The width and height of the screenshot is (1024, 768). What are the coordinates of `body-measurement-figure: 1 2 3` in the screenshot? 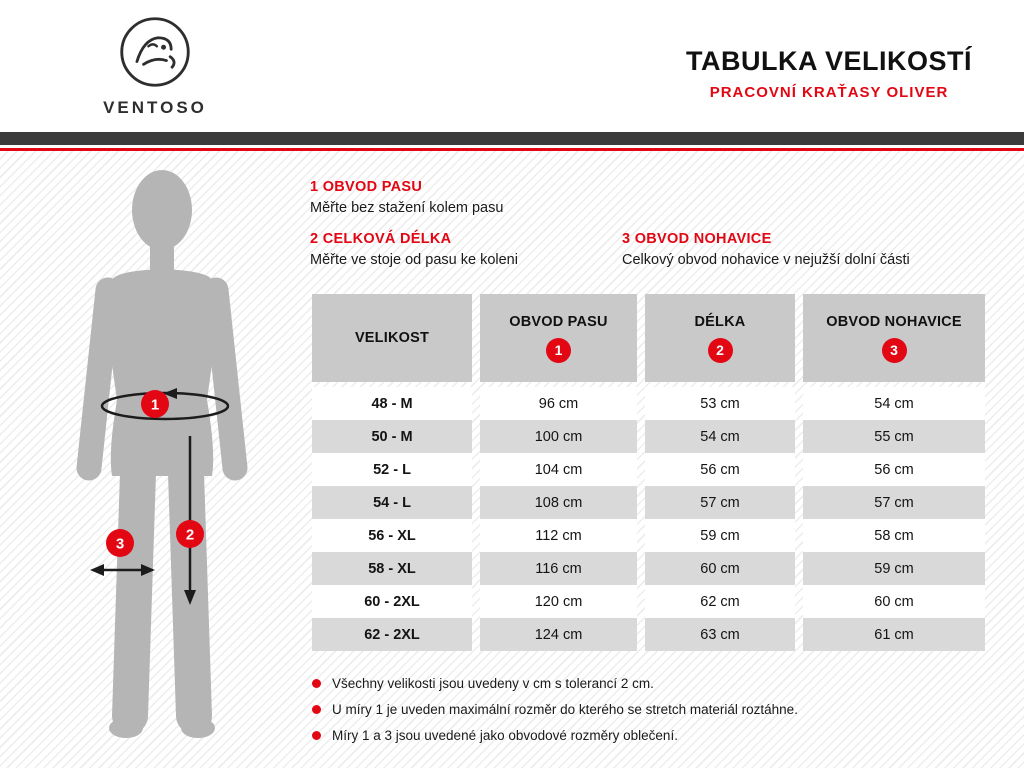 It's located at (162, 454).